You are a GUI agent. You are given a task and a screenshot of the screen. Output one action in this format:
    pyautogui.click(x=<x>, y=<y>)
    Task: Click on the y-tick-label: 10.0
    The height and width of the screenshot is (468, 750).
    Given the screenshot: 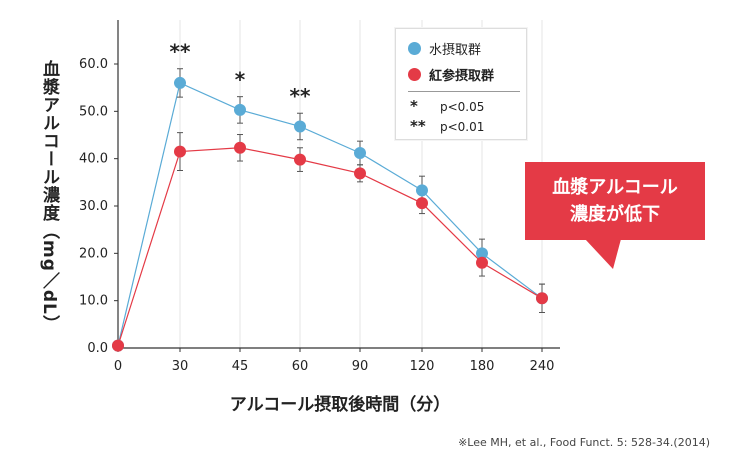 What is the action you would take?
    pyautogui.click(x=93, y=301)
    